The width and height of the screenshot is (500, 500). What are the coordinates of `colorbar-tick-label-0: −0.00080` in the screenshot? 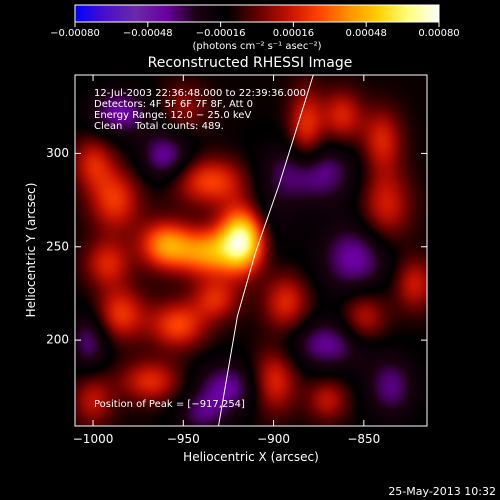 It's located at (75, 33).